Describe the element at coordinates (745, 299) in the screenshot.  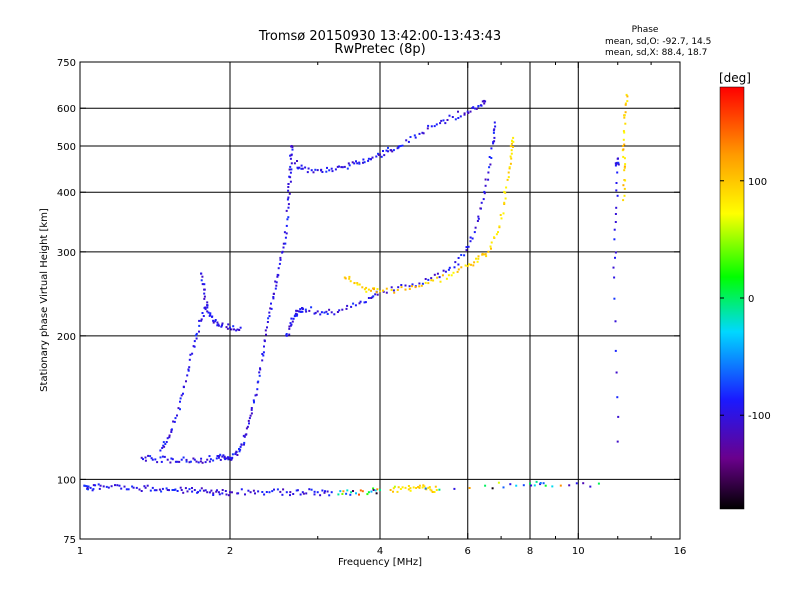
I see `colorbar-ticks: 100 0 -100` at that location.